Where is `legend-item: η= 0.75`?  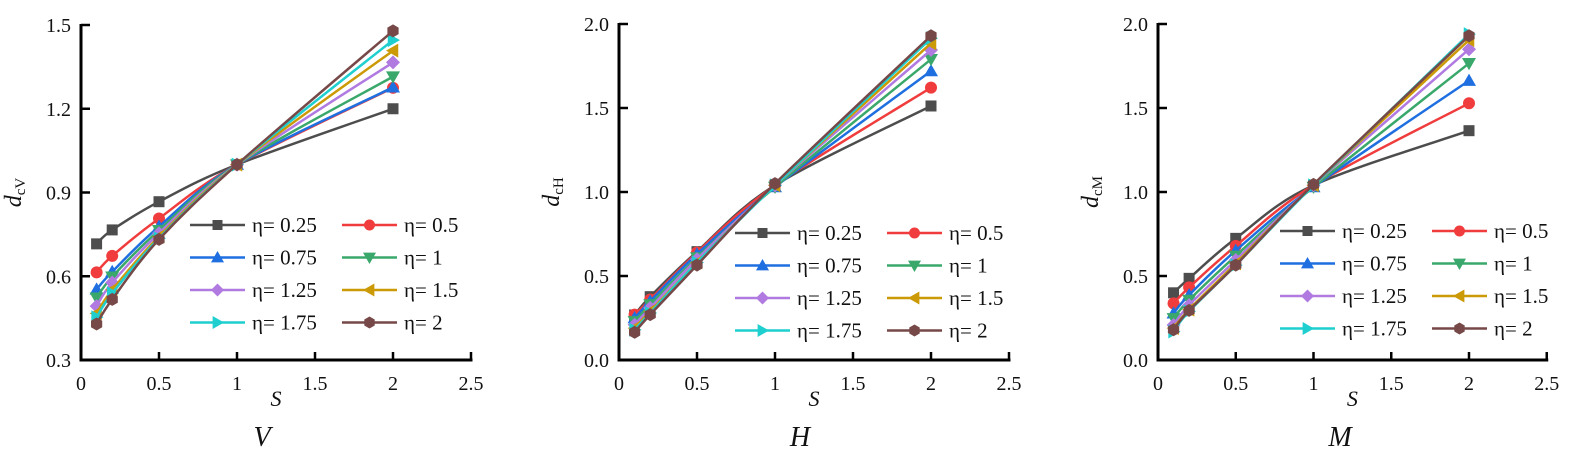 legend-item: η= 0.75 is located at coordinates (253, 258).